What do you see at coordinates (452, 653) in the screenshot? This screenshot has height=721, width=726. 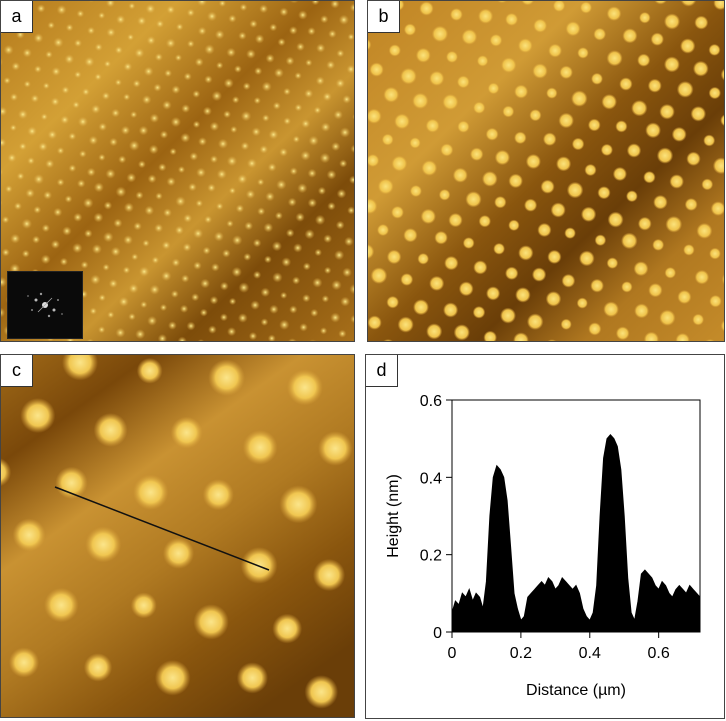 I see `x-tick-label: 0` at bounding box center [452, 653].